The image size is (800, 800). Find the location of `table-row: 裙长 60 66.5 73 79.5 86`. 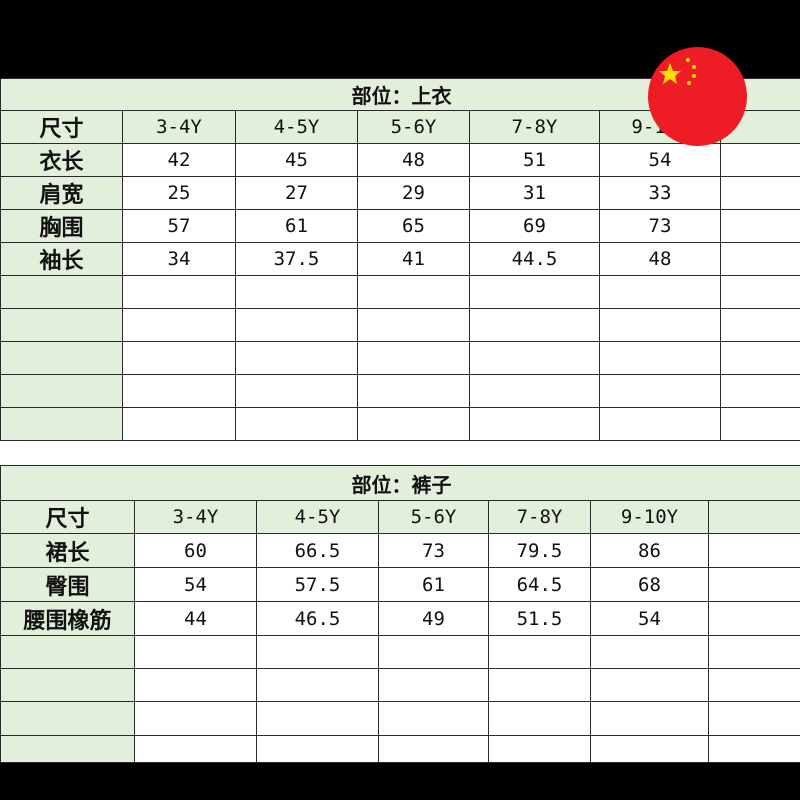

table-row: 裙长 60 66.5 73 79.5 86 is located at coordinates (400, 550).